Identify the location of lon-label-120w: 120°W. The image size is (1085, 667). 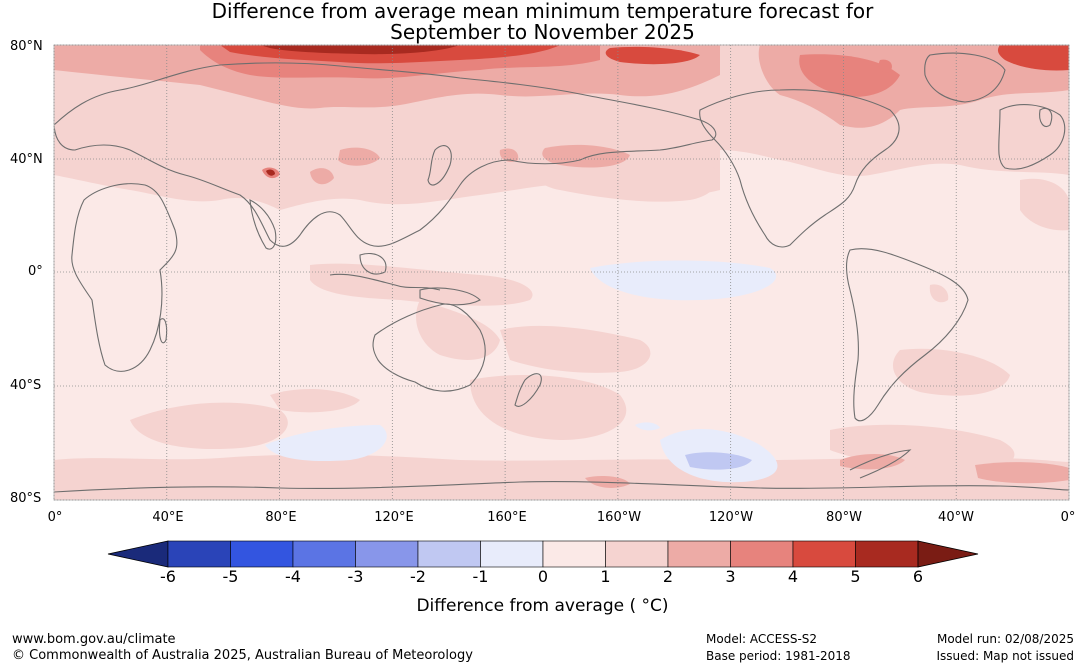
(731, 517).